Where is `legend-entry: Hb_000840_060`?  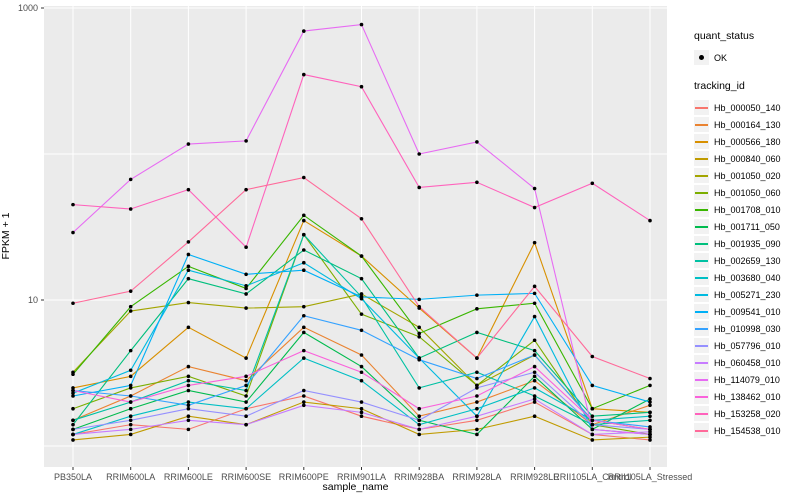
legend-entry: Hb_000840_060 is located at coordinates (737, 158).